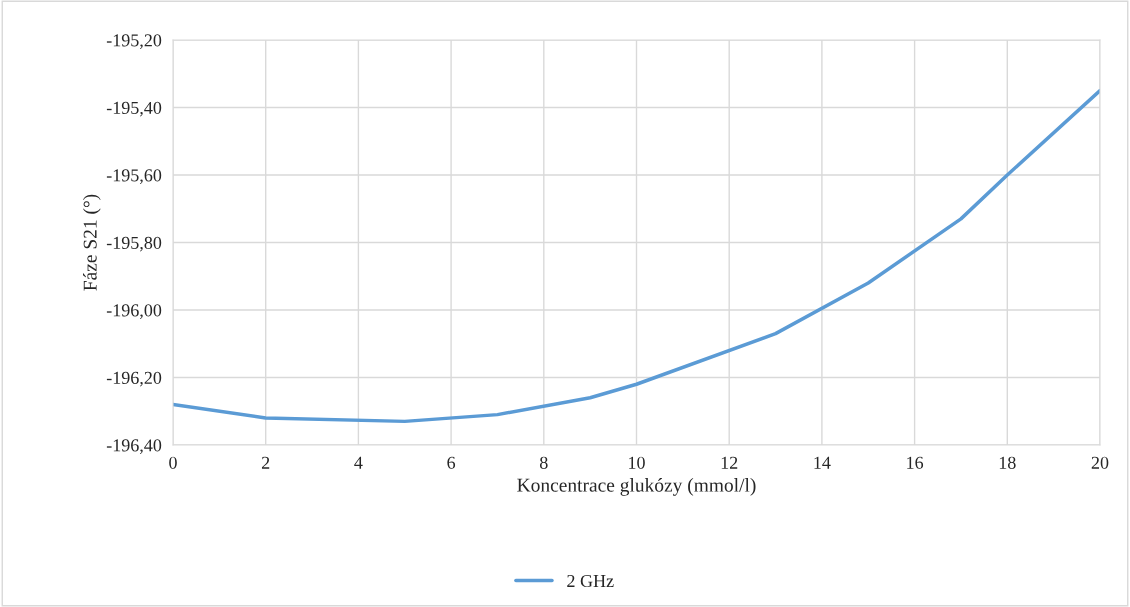 This screenshot has height=607, width=1130. What do you see at coordinates (822, 462) in the screenshot?
I see `x-tick-label: 14` at bounding box center [822, 462].